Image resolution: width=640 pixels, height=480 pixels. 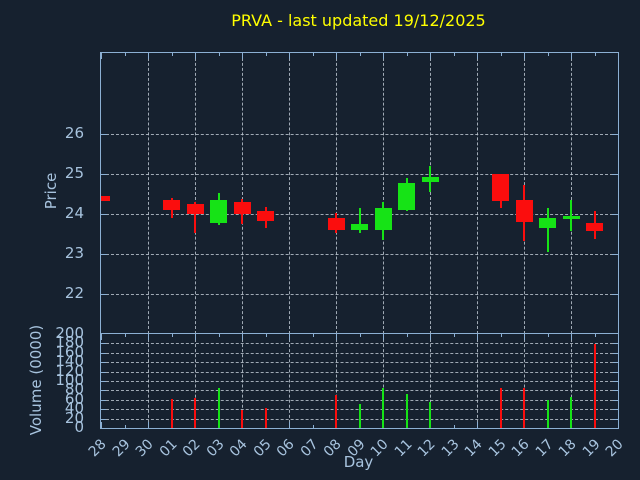 What do you see at coordinates (74, 398) in the screenshot?
I see `volume-tick-label: 60` at bounding box center [74, 398].